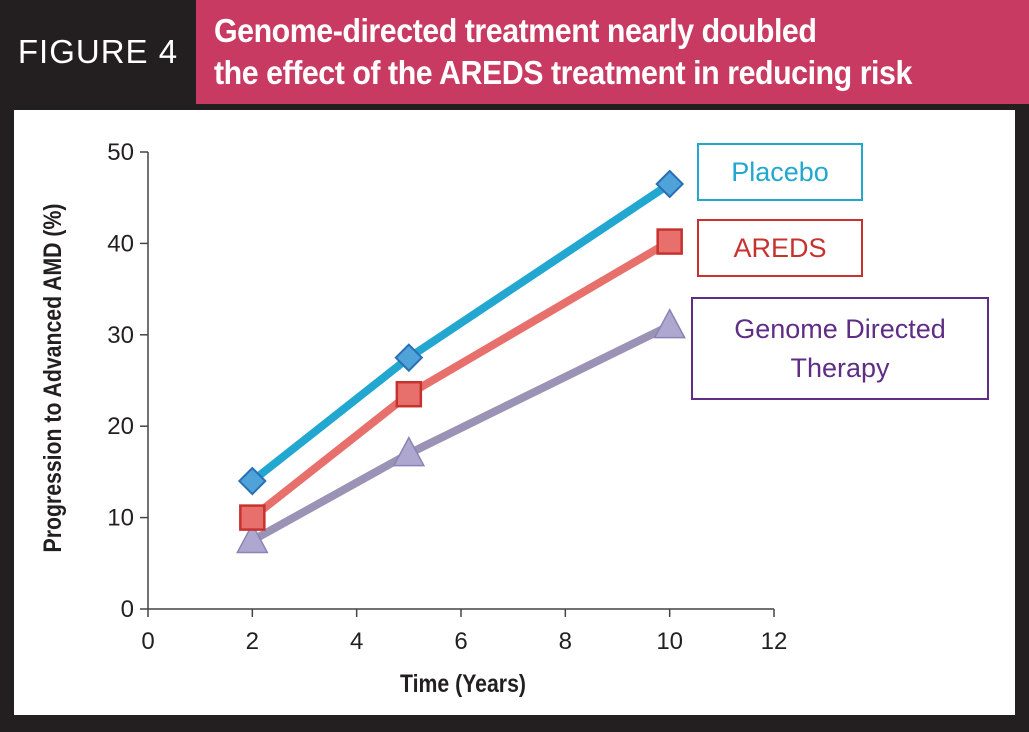 The width and height of the screenshot is (1029, 732). Describe the element at coordinates (565, 641) in the screenshot. I see `x-tick-label: 8` at that location.